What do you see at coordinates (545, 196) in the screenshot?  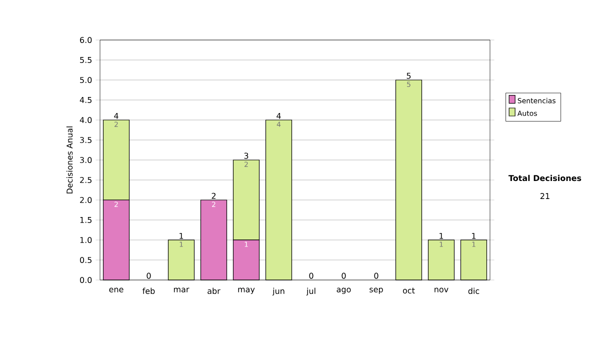 I see `text: 21` at bounding box center [545, 196].